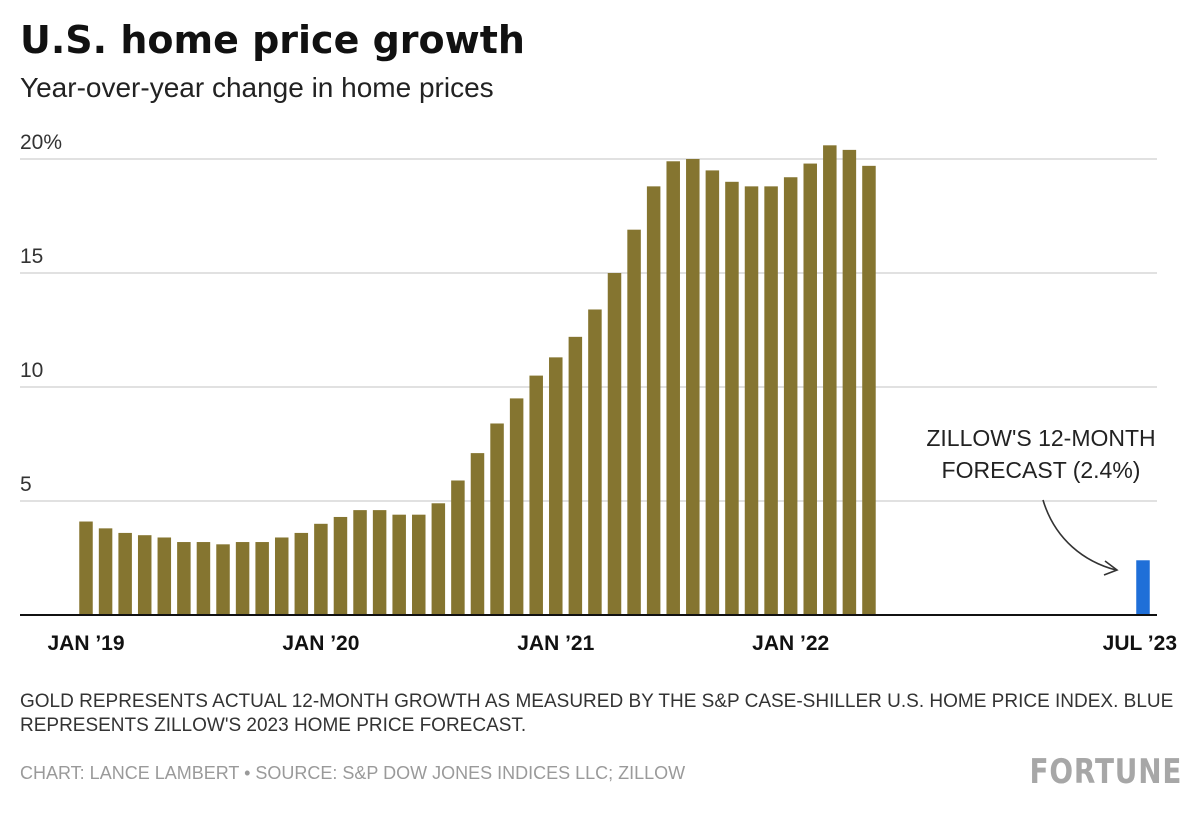 Image resolution: width=1200 pixels, height=813 pixels. What do you see at coordinates (790, 643) in the screenshot?
I see `x-tick-label: JAN ’22` at bounding box center [790, 643].